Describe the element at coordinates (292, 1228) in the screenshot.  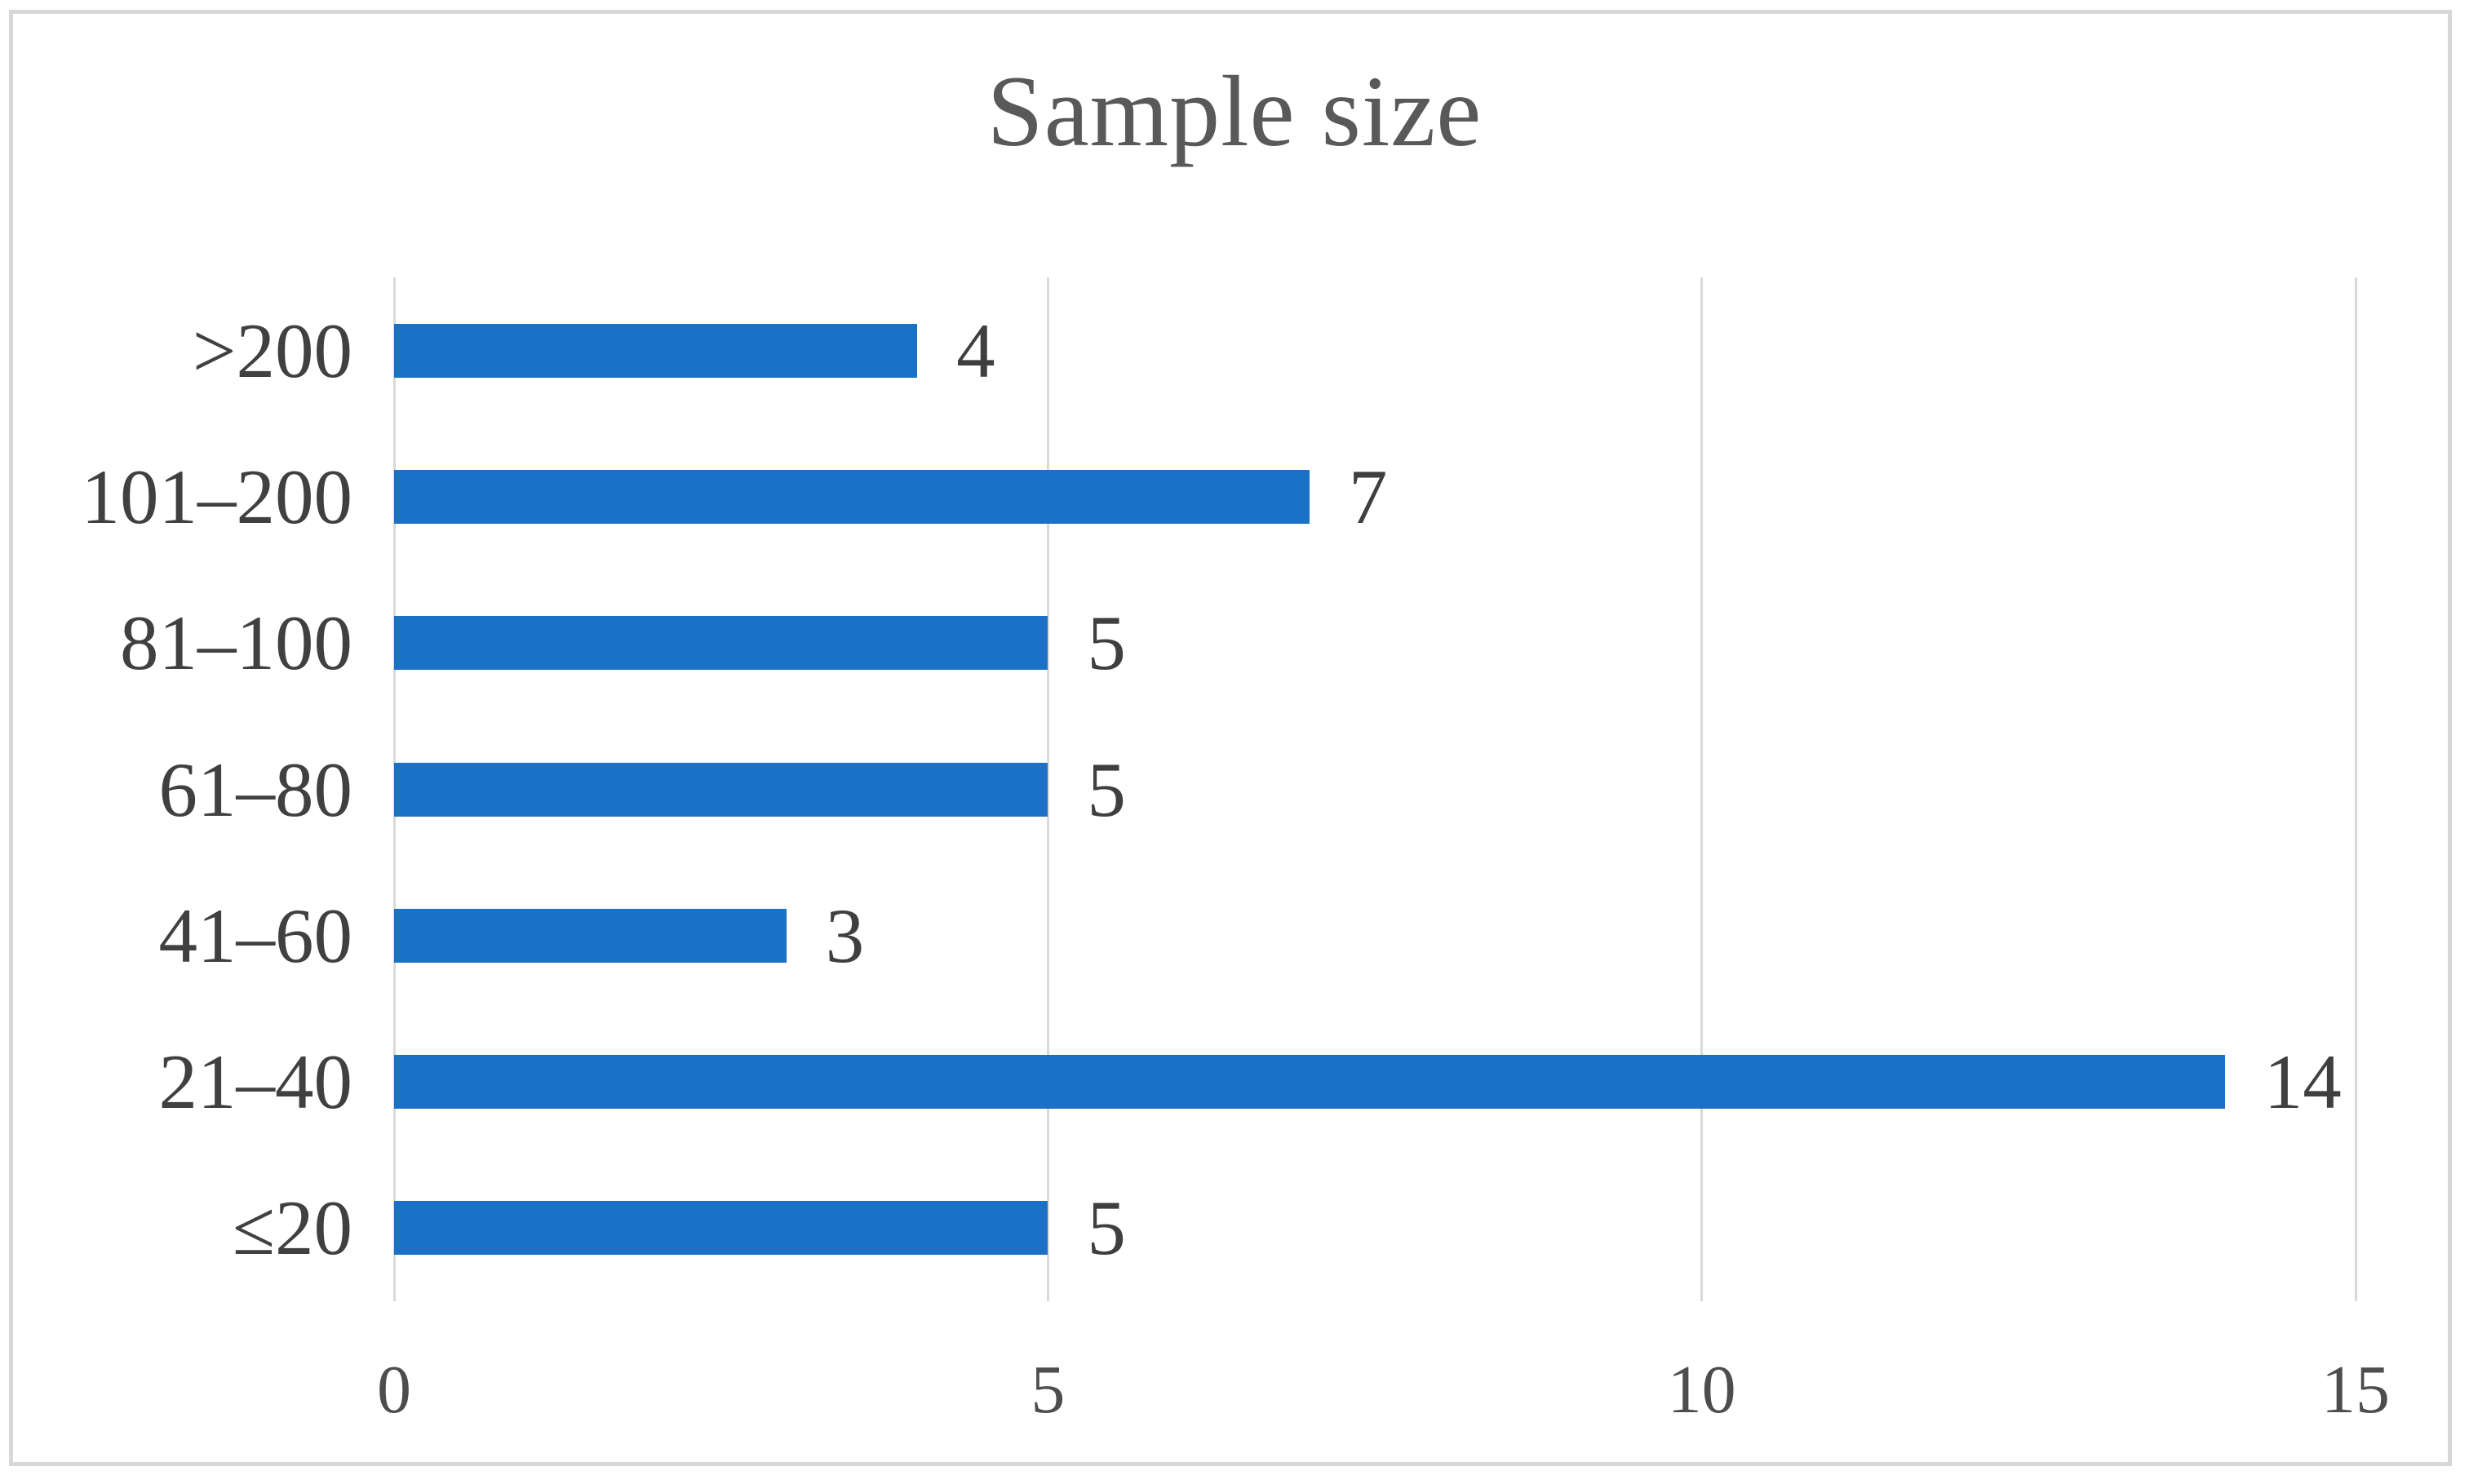
I see `category-label: ≤20` at that location.